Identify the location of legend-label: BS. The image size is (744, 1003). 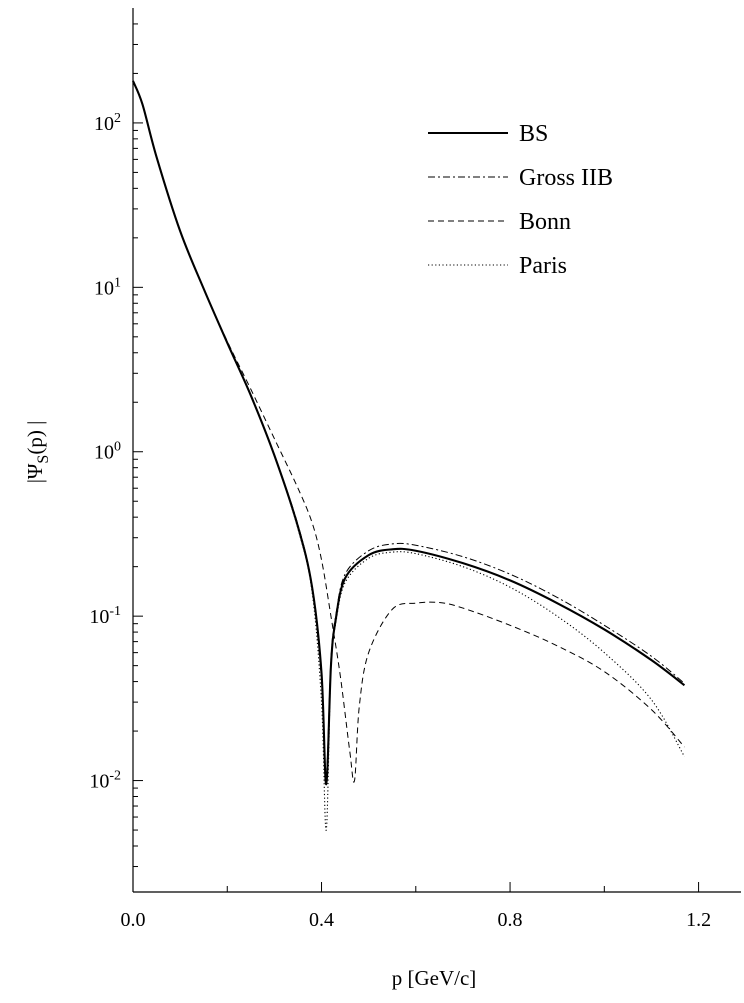
(533, 134).